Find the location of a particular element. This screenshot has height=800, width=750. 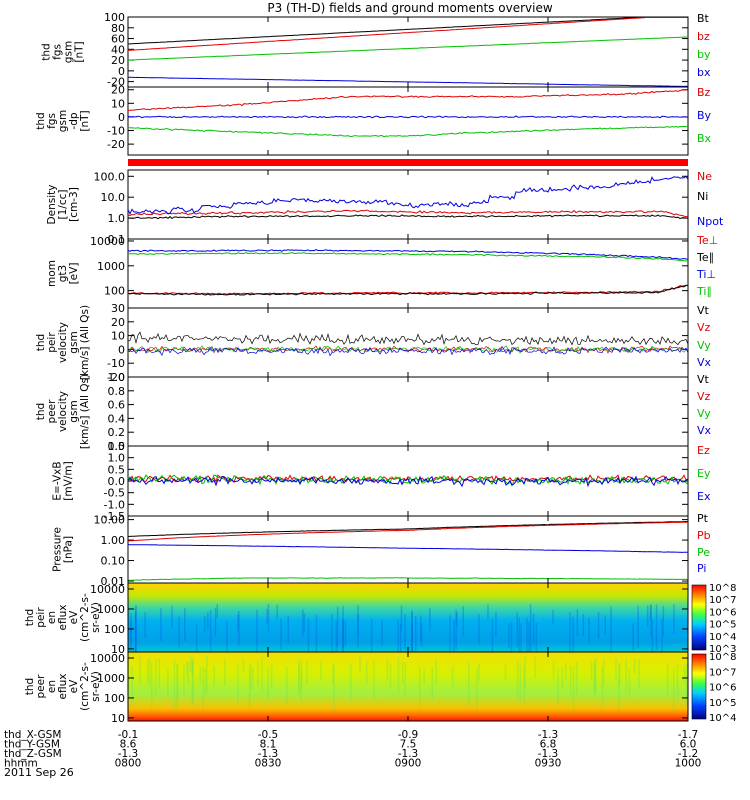

ephemeris-label: hhmm is located at coordinates (21, 764).